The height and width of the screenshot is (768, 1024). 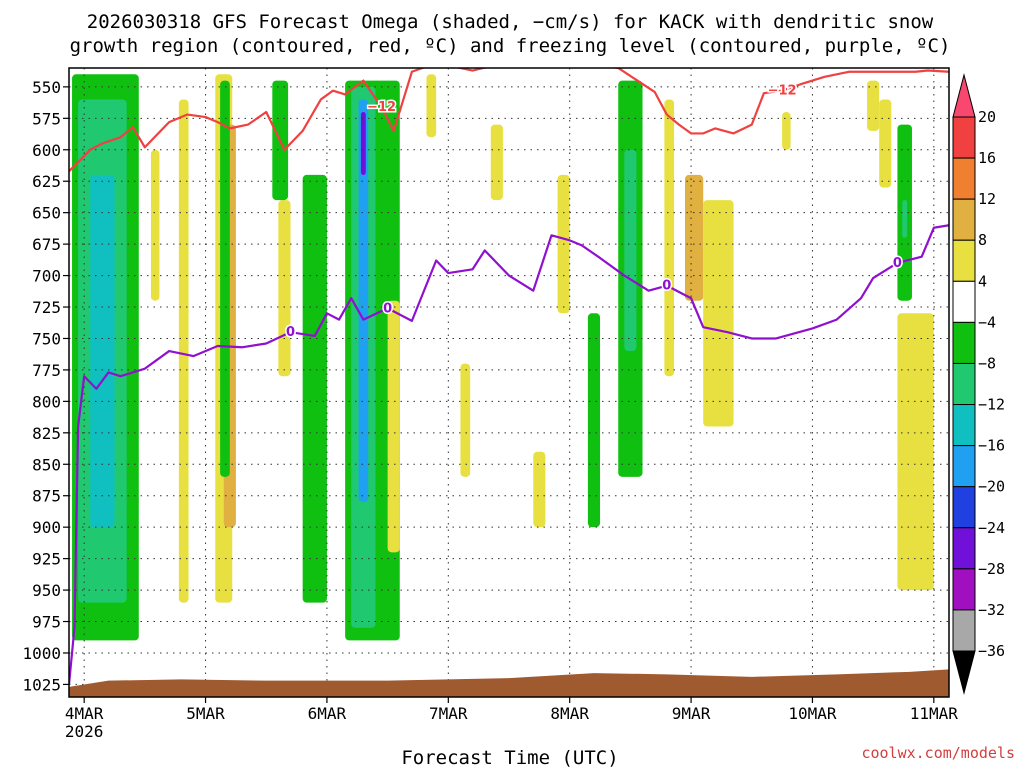 I want to click on y-tick-label: 675, so click(x=46, y=244).